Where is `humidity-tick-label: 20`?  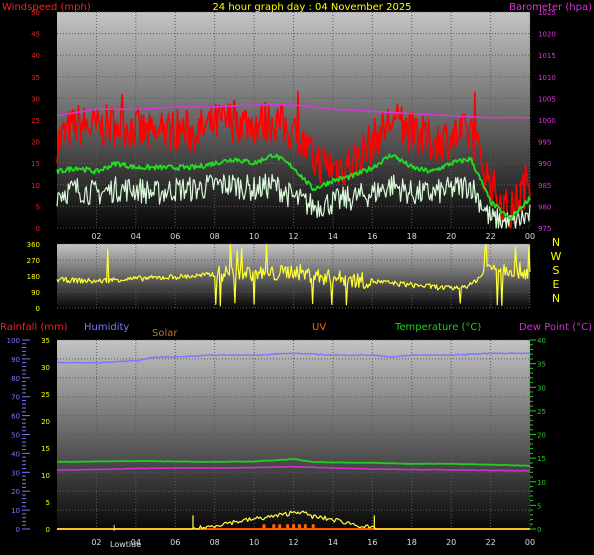
humidity-tick-label: 20 is located at coordinates (15, 492).